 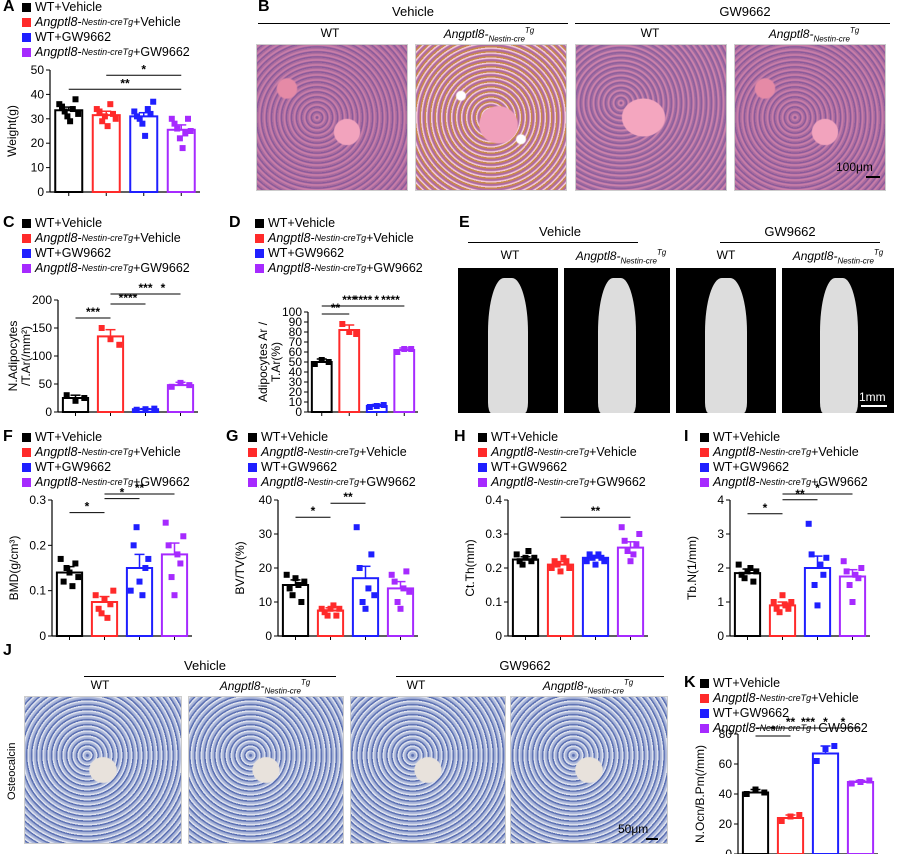 I want to click on y-tick-label: 200, so click(x=42, y=300).